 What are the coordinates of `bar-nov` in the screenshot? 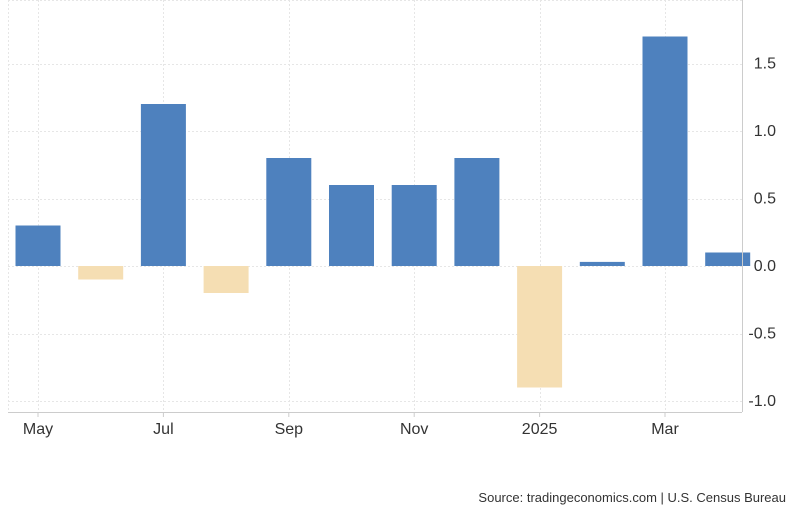 It's located at (414, 225).